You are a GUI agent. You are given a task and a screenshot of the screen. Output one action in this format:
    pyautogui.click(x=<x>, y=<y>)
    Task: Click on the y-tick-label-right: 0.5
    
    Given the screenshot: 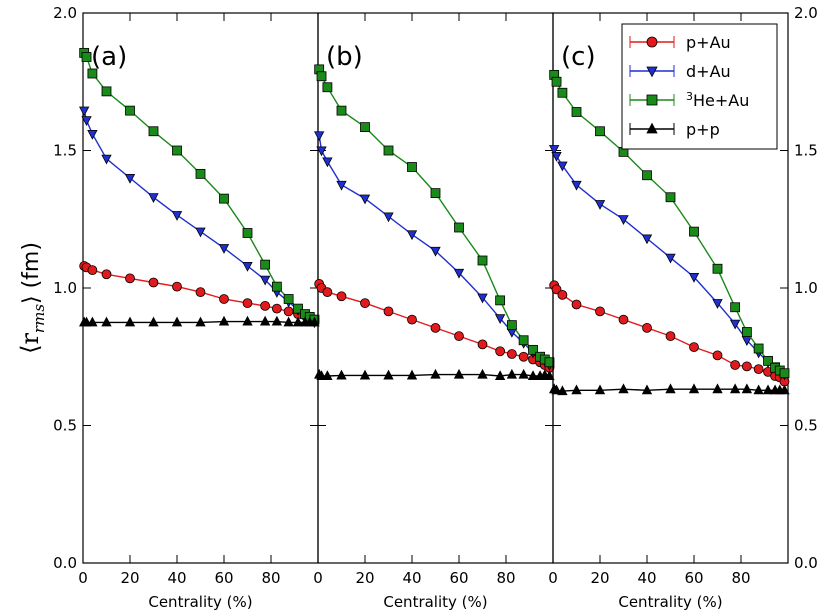 What is the action you would take?
    pyautogui.click(x=806, y=426)
    